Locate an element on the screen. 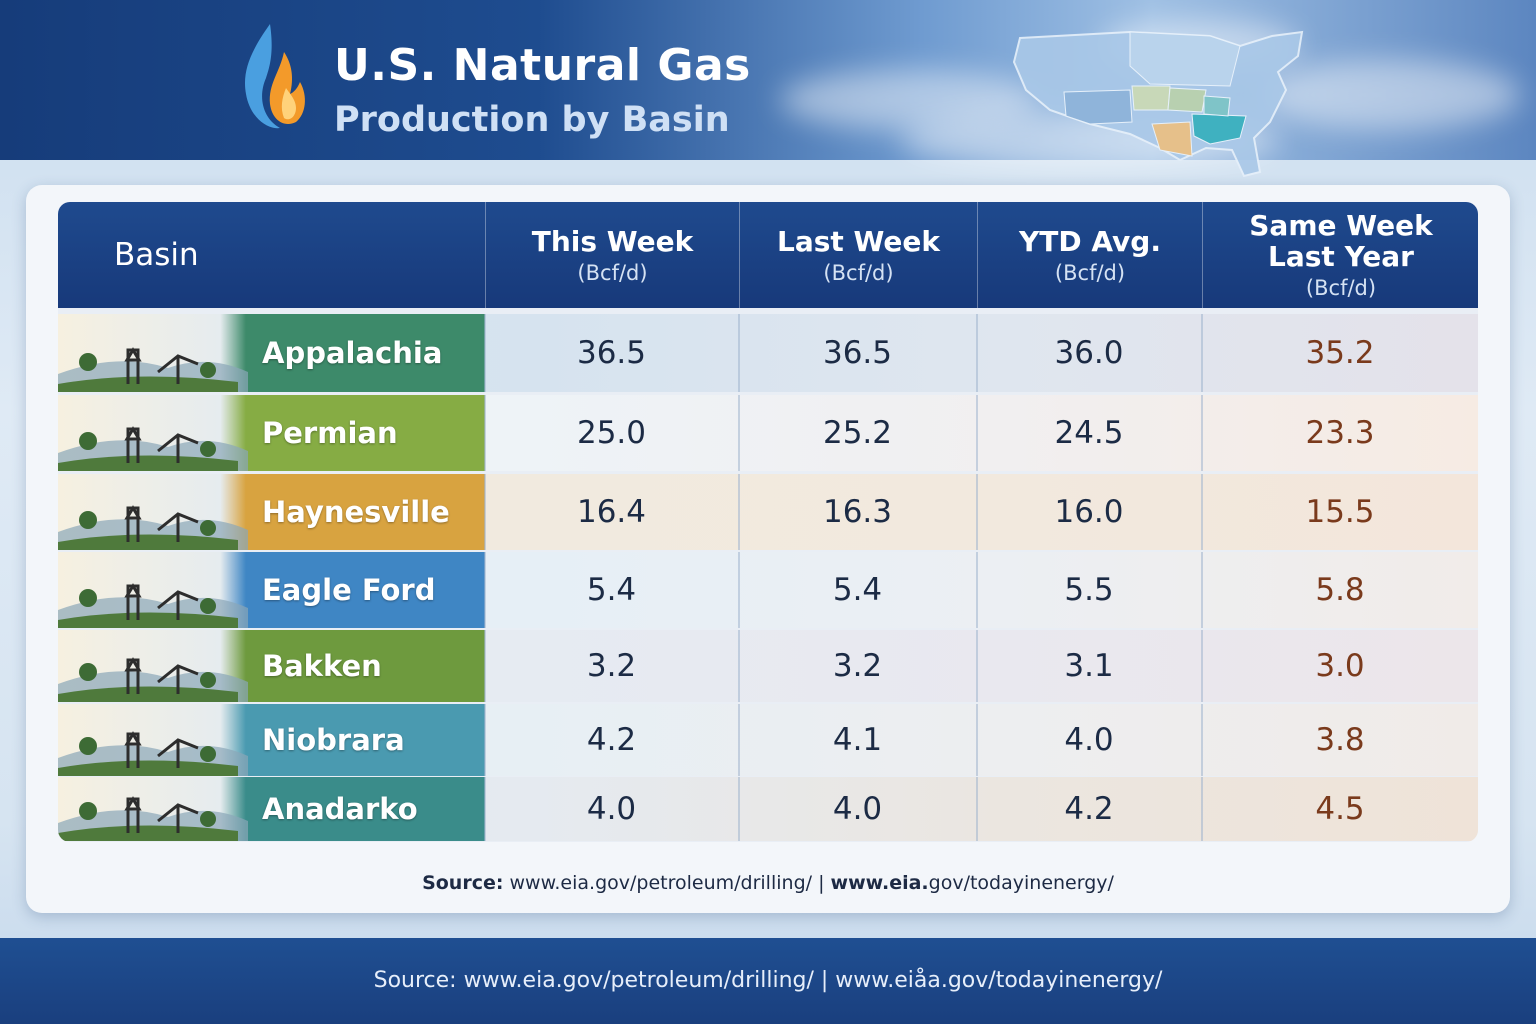 The width and height of the screenshot is (1536, 1024). column-header-basin: Basin is located at coordinates (156, 254).